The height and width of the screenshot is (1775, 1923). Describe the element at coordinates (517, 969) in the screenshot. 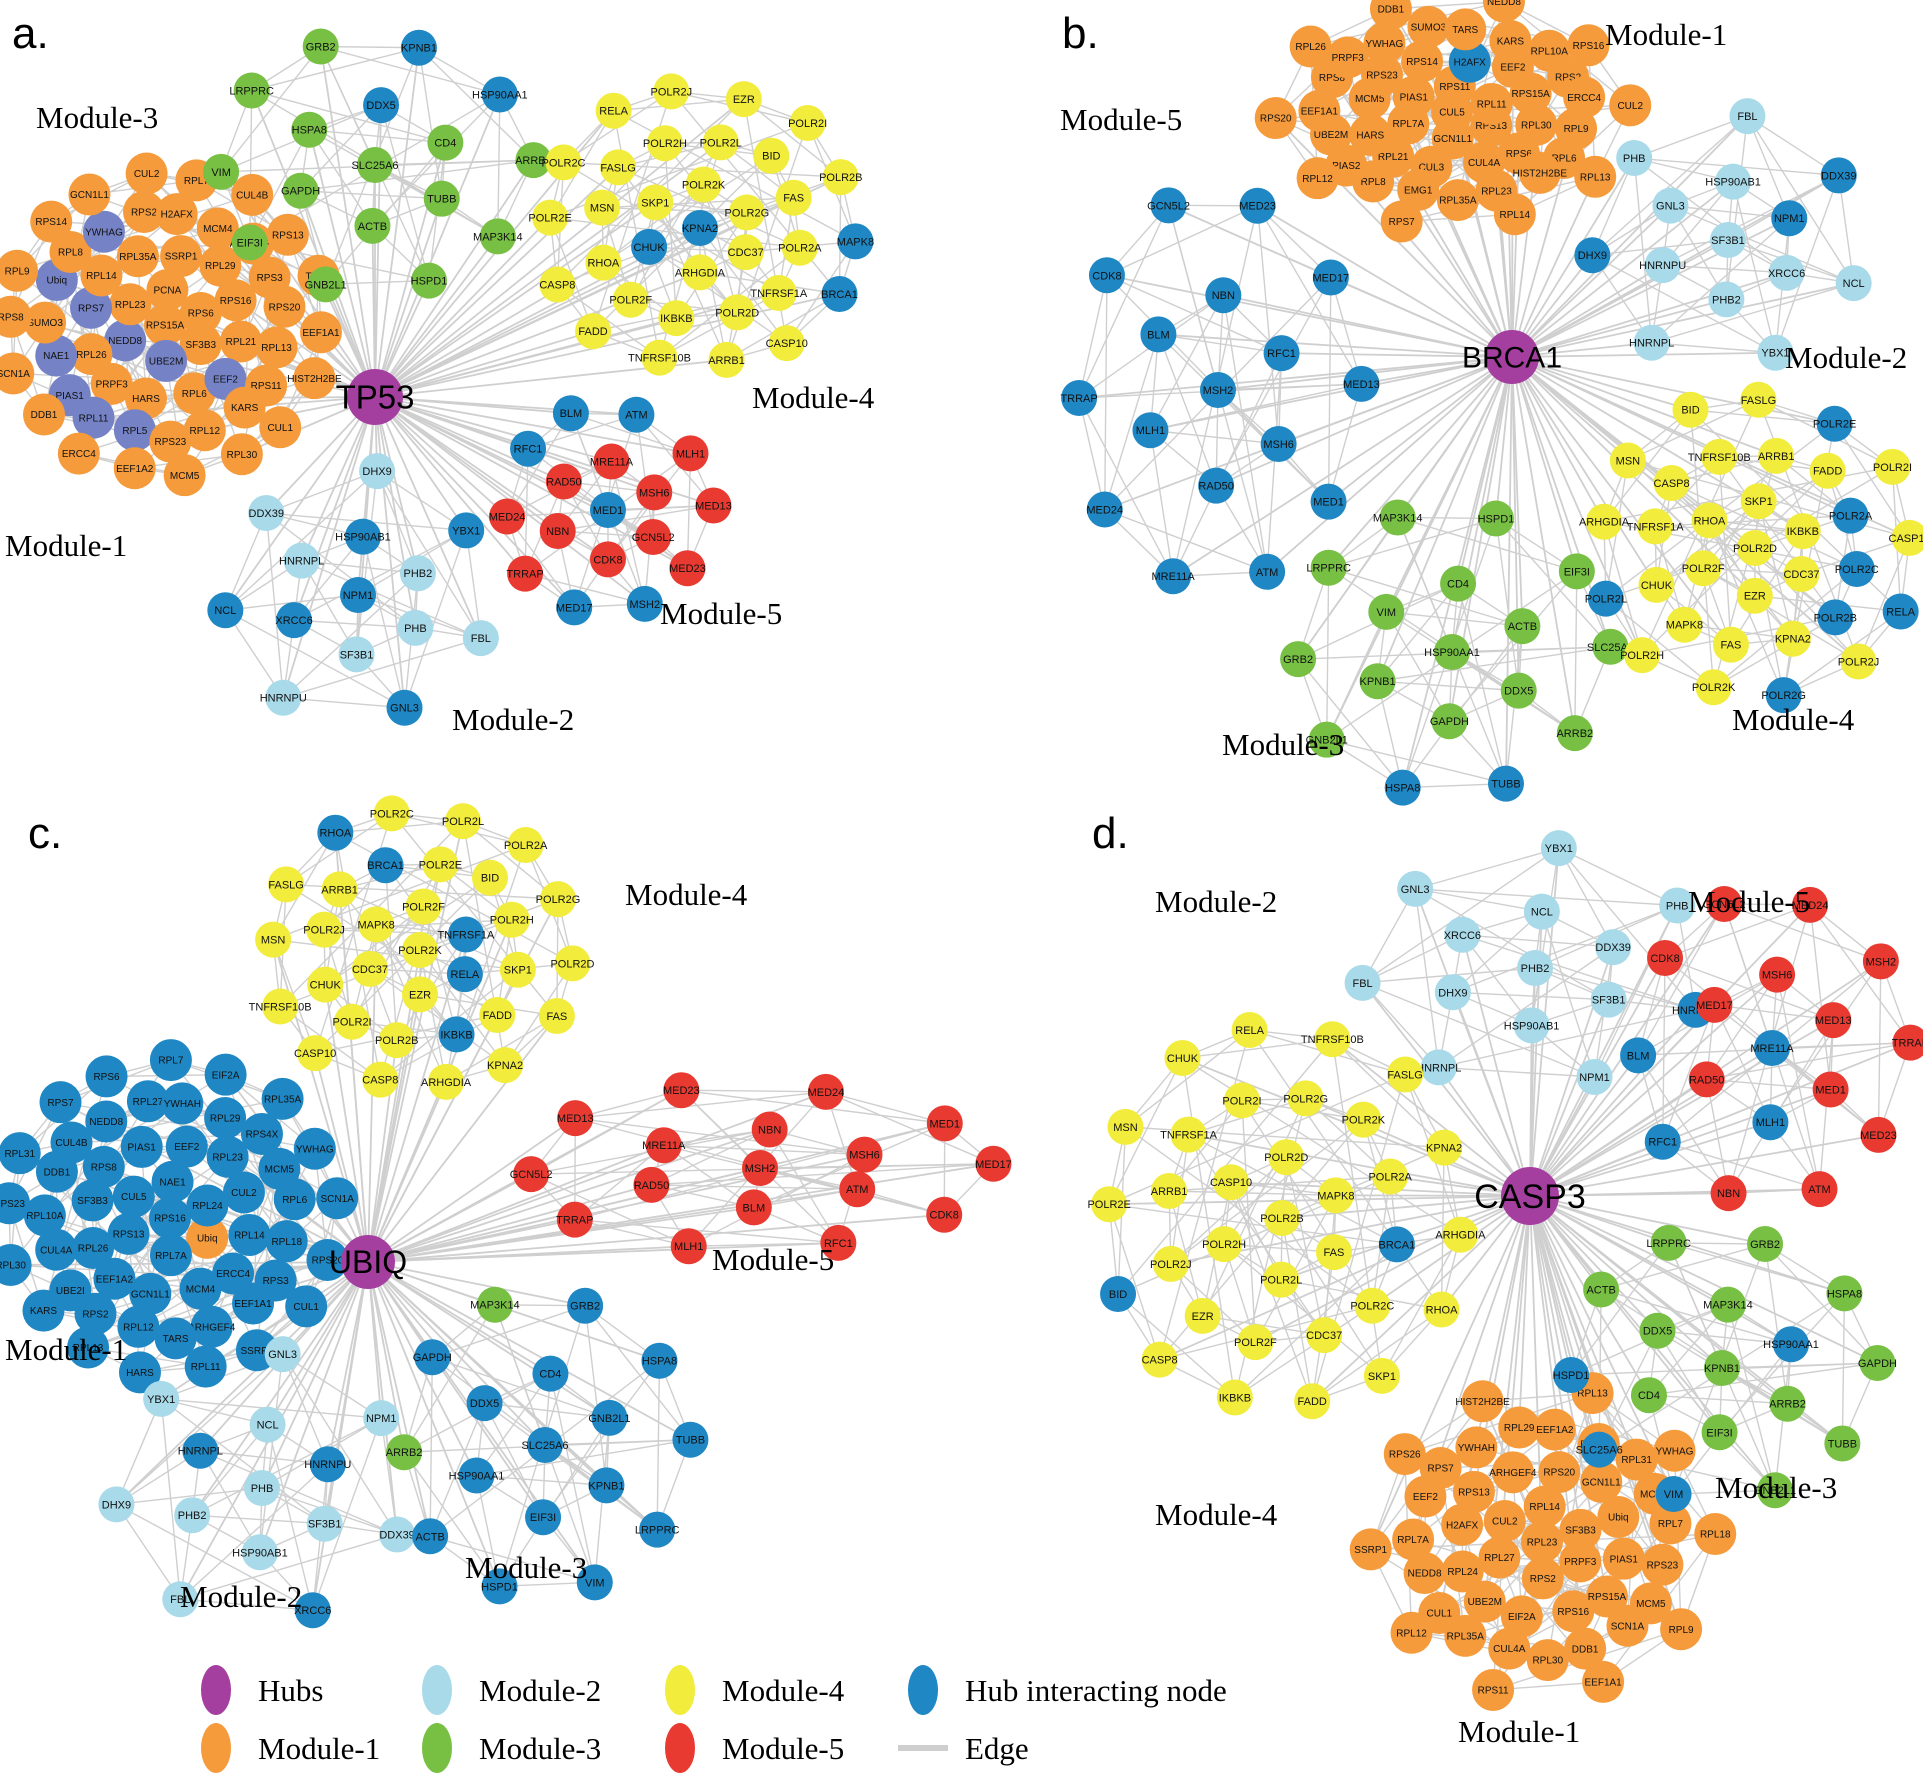

I see `node-skp1: SKP1` at that location.